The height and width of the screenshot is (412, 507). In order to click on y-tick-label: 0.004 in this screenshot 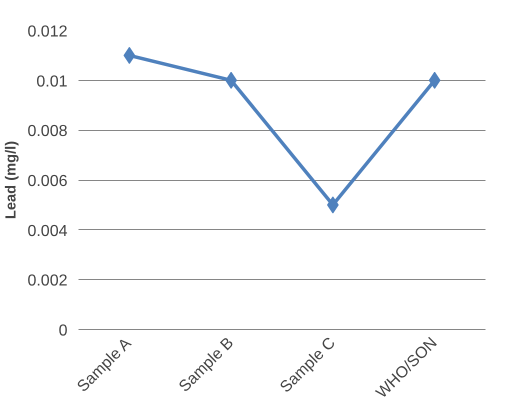, I will do `click(47, 231)`.